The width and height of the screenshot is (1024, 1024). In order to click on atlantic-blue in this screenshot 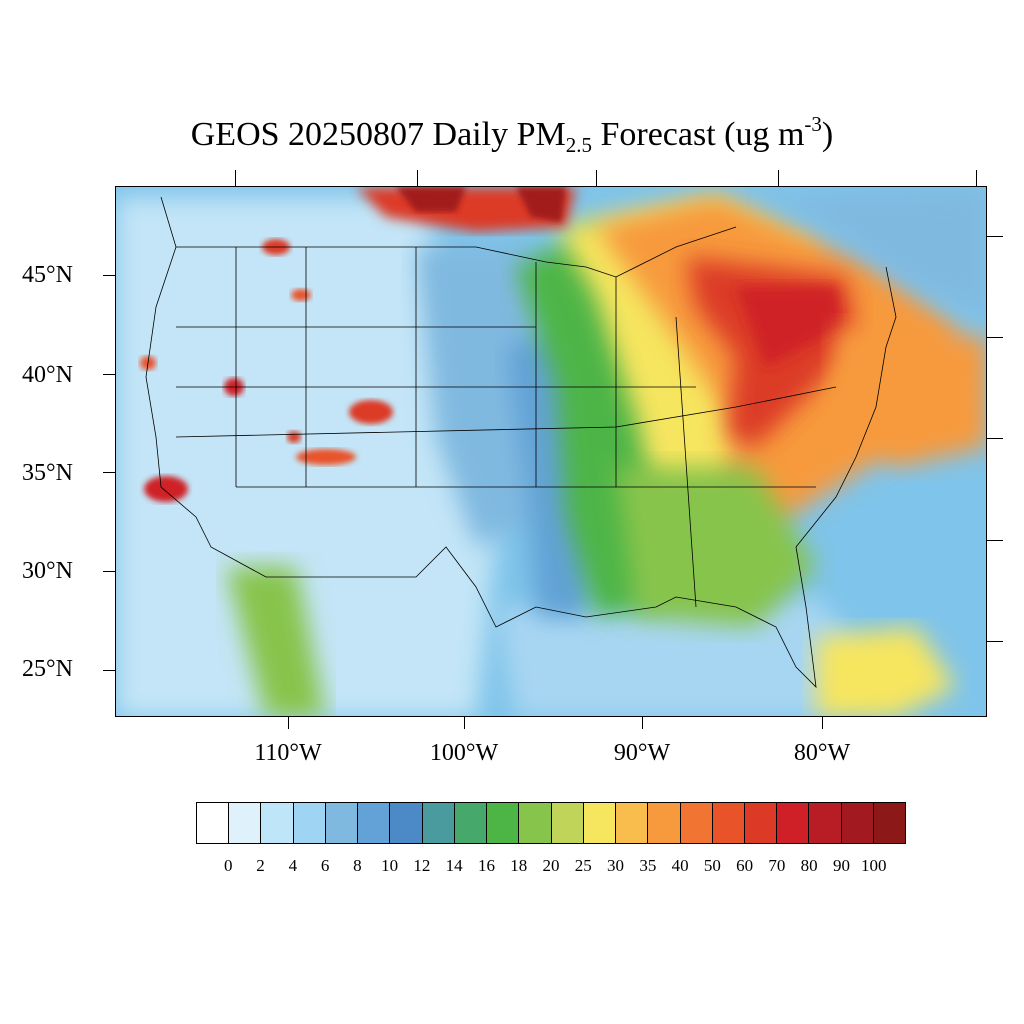, I will do `click(876, 252)`.